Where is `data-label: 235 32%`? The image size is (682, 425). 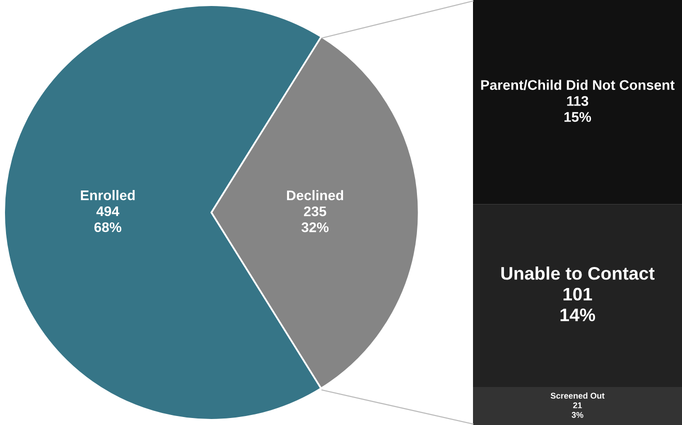
data-label: 235 32% is located at coordinates (315, 219).